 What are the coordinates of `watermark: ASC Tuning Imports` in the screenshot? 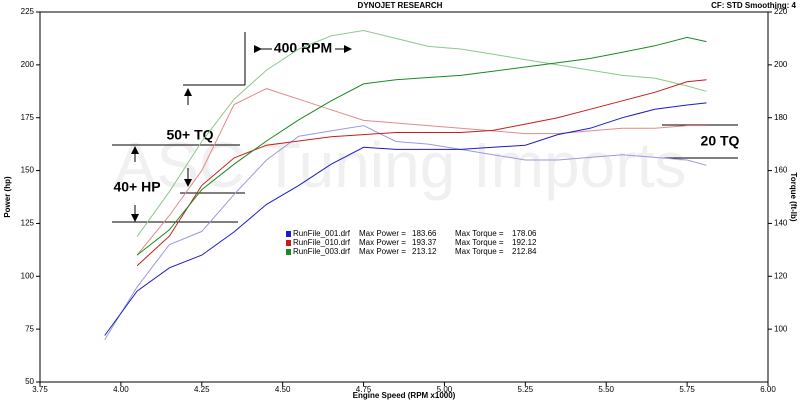 It's located at (400, 165).